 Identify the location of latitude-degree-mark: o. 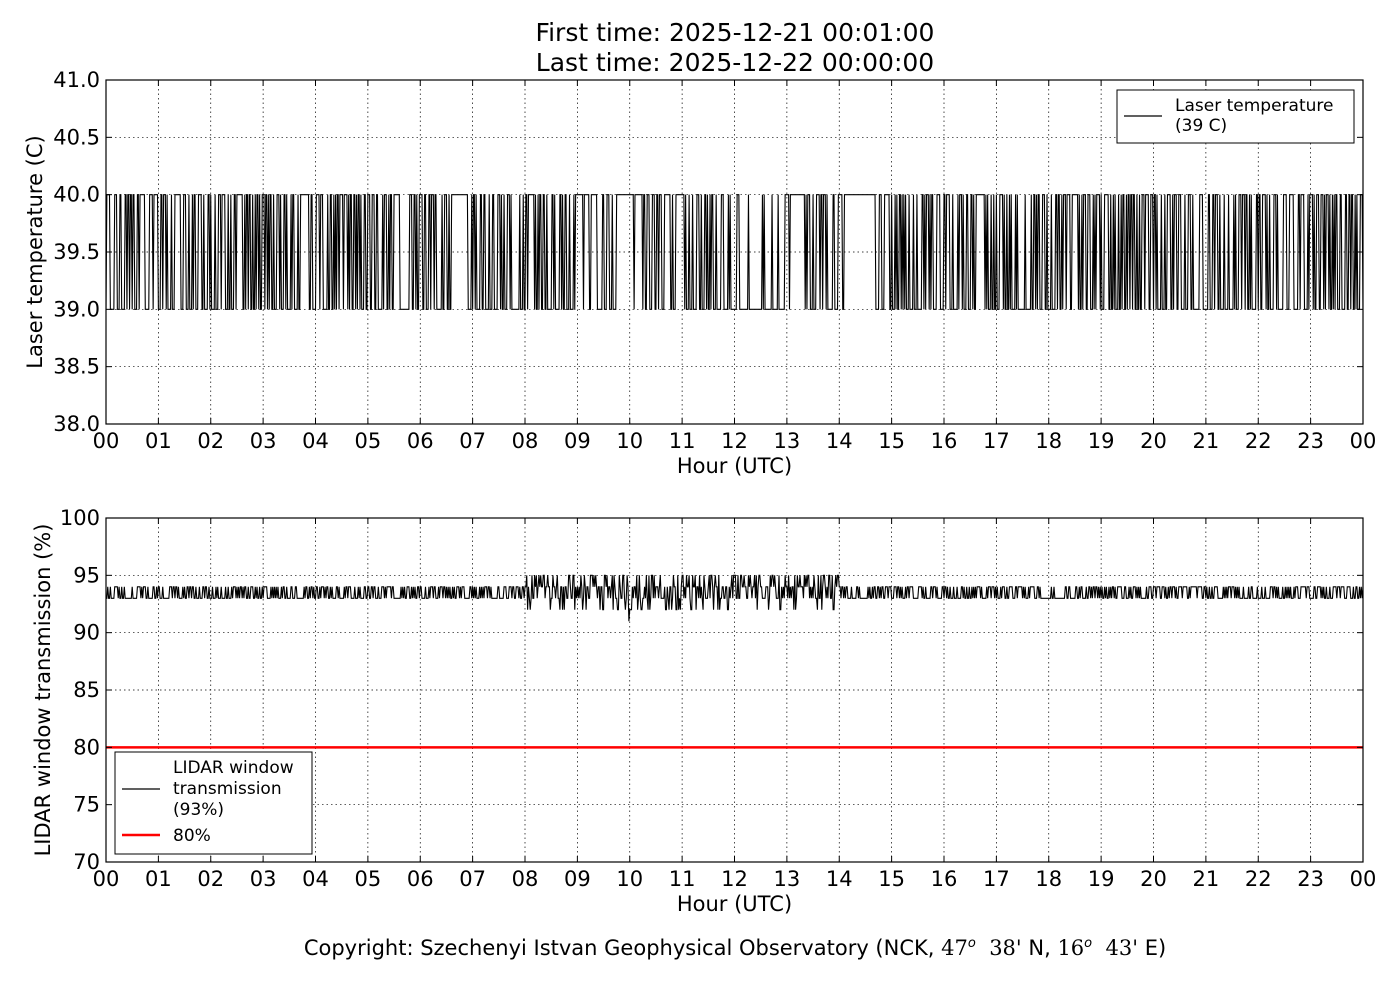
(971, 943).